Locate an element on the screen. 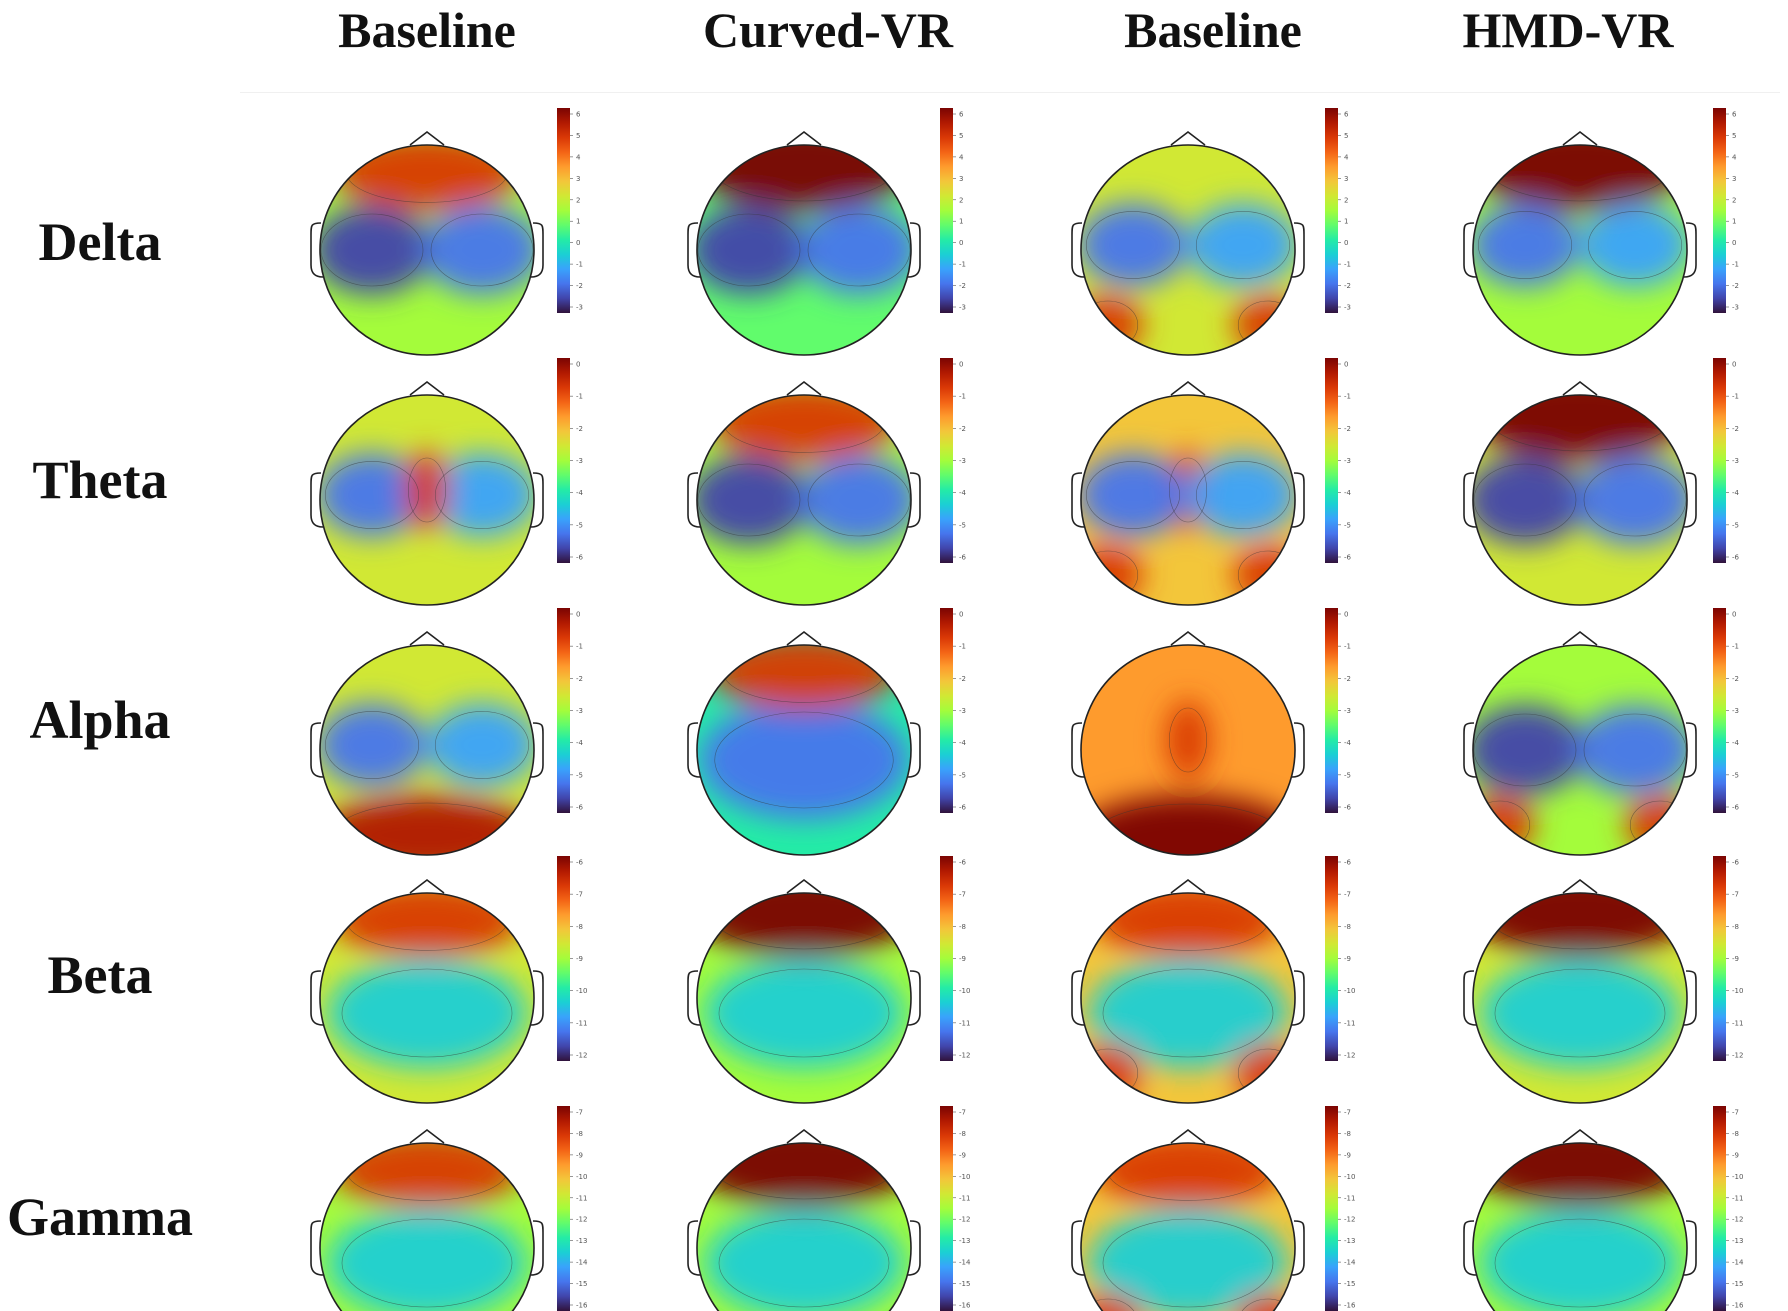 This screenshot has width=1788, height=1311. colorbar-tick-label: 1 is located at coordinates (961, 222).